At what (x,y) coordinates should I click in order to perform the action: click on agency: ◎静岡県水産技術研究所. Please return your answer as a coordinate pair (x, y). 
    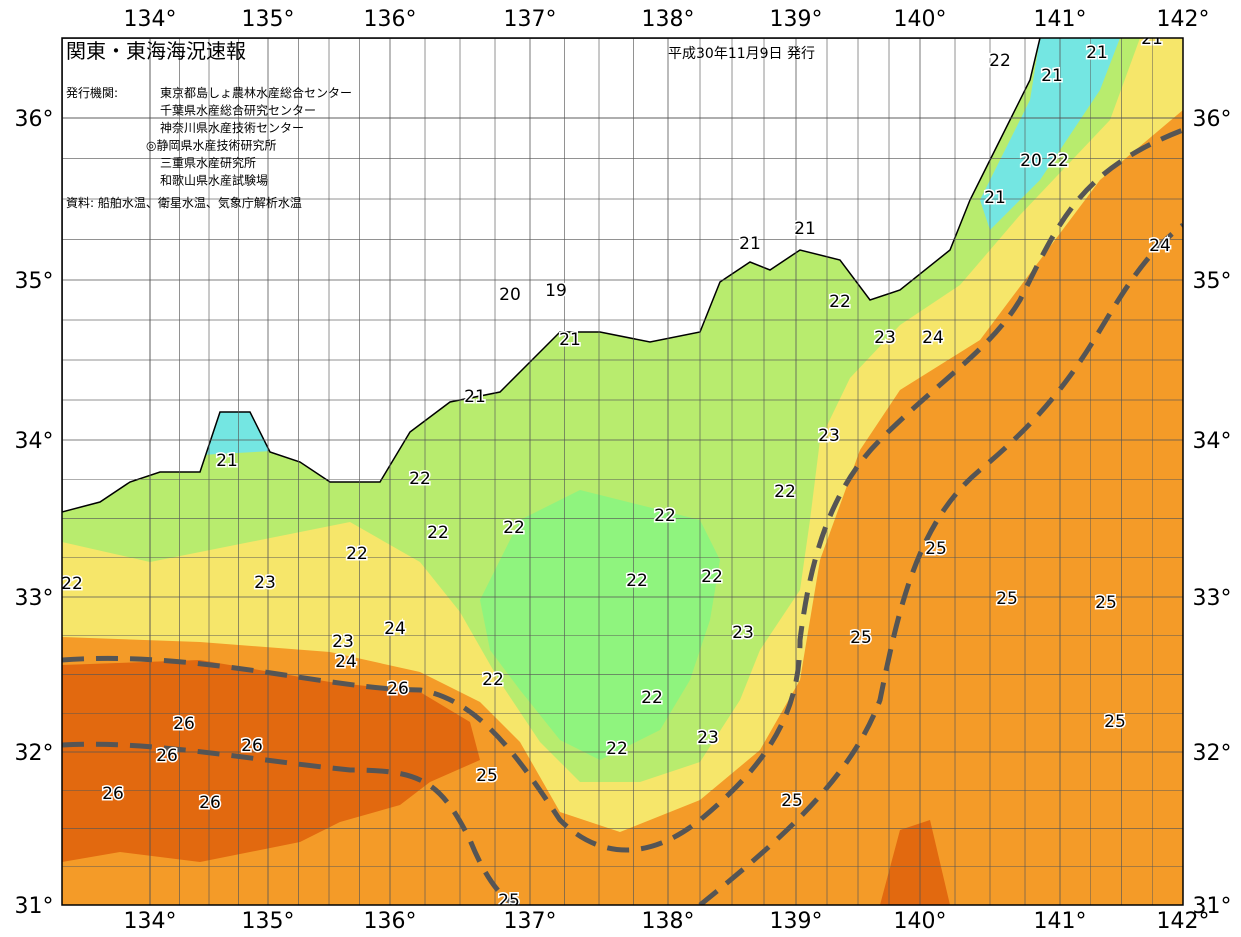
    Looking at the image, I should click on (211, 145).